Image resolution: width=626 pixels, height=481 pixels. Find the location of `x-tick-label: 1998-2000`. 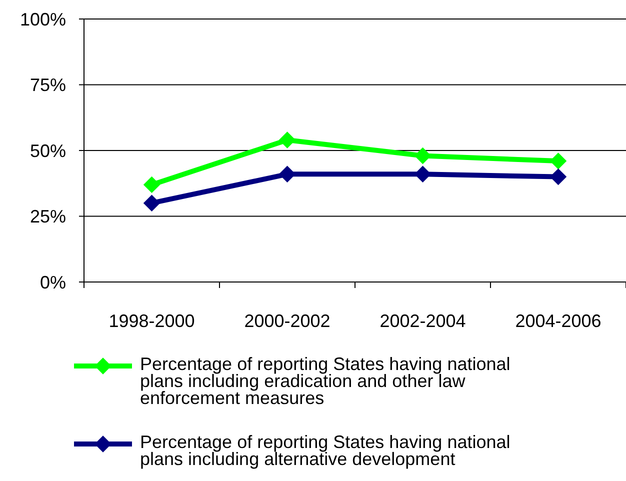

x-tick-label: 1998-2000 is located at coordinates (151, 321).